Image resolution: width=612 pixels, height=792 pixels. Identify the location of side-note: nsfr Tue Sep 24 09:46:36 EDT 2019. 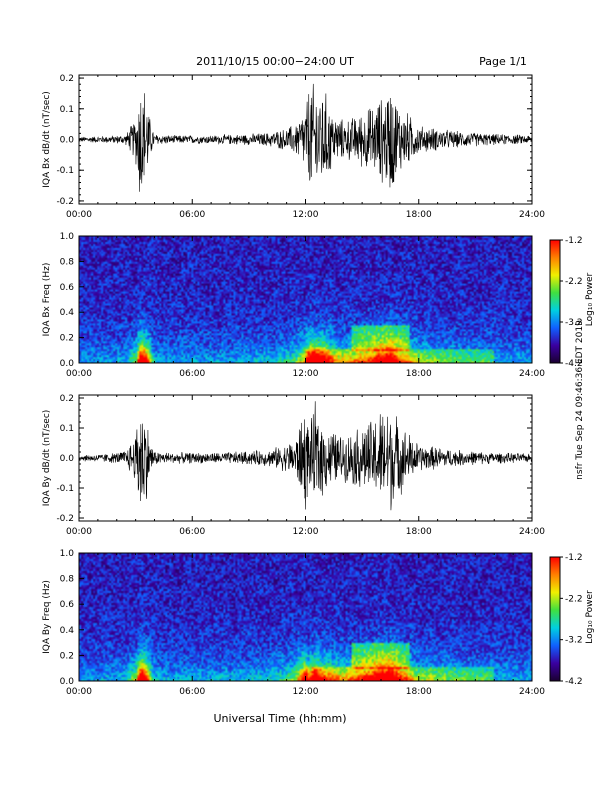
(580, 400).